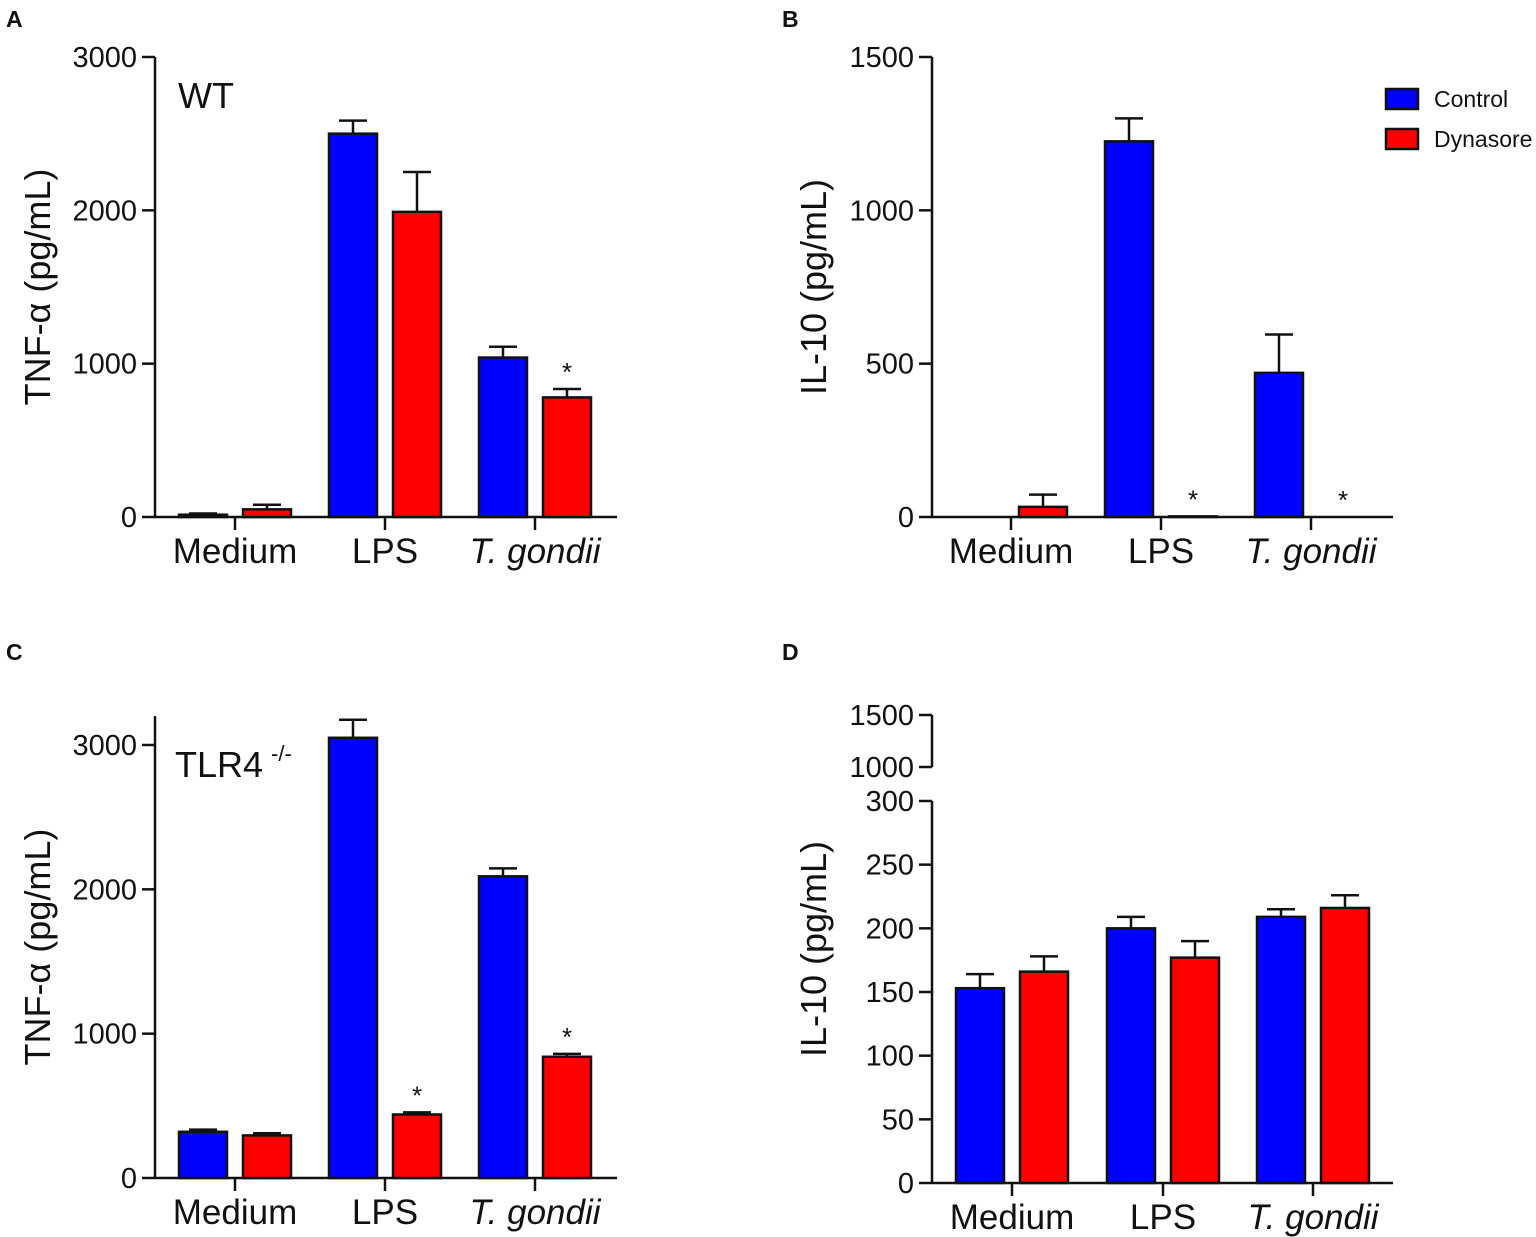  What do you see at coordinates (1458, 119) in the screenshot?
I see `legend: Control Dynasore` at bounding box center [1458, 119].